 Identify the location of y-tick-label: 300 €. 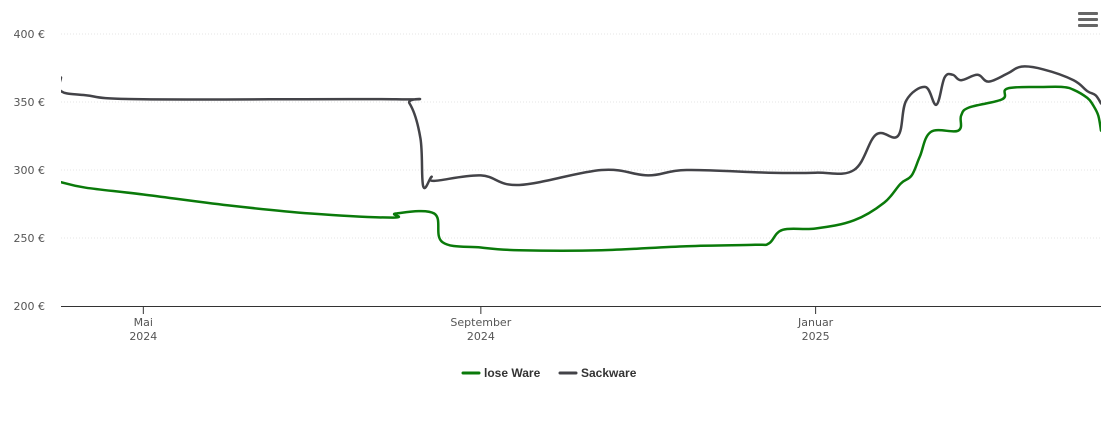
(30, 170).